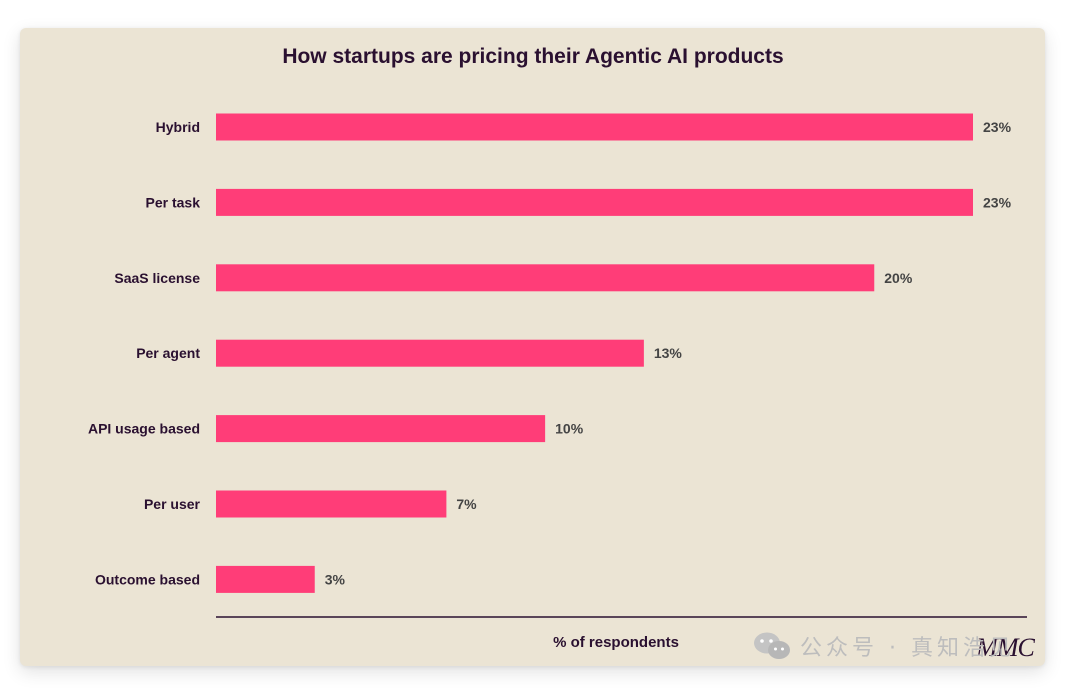 The width and height of the screenshot is (1080, 689). What do you see at coordinates (147, 579) in the screenshot?
I see `category-label: Outcome based` at bounding box center [147, 579].